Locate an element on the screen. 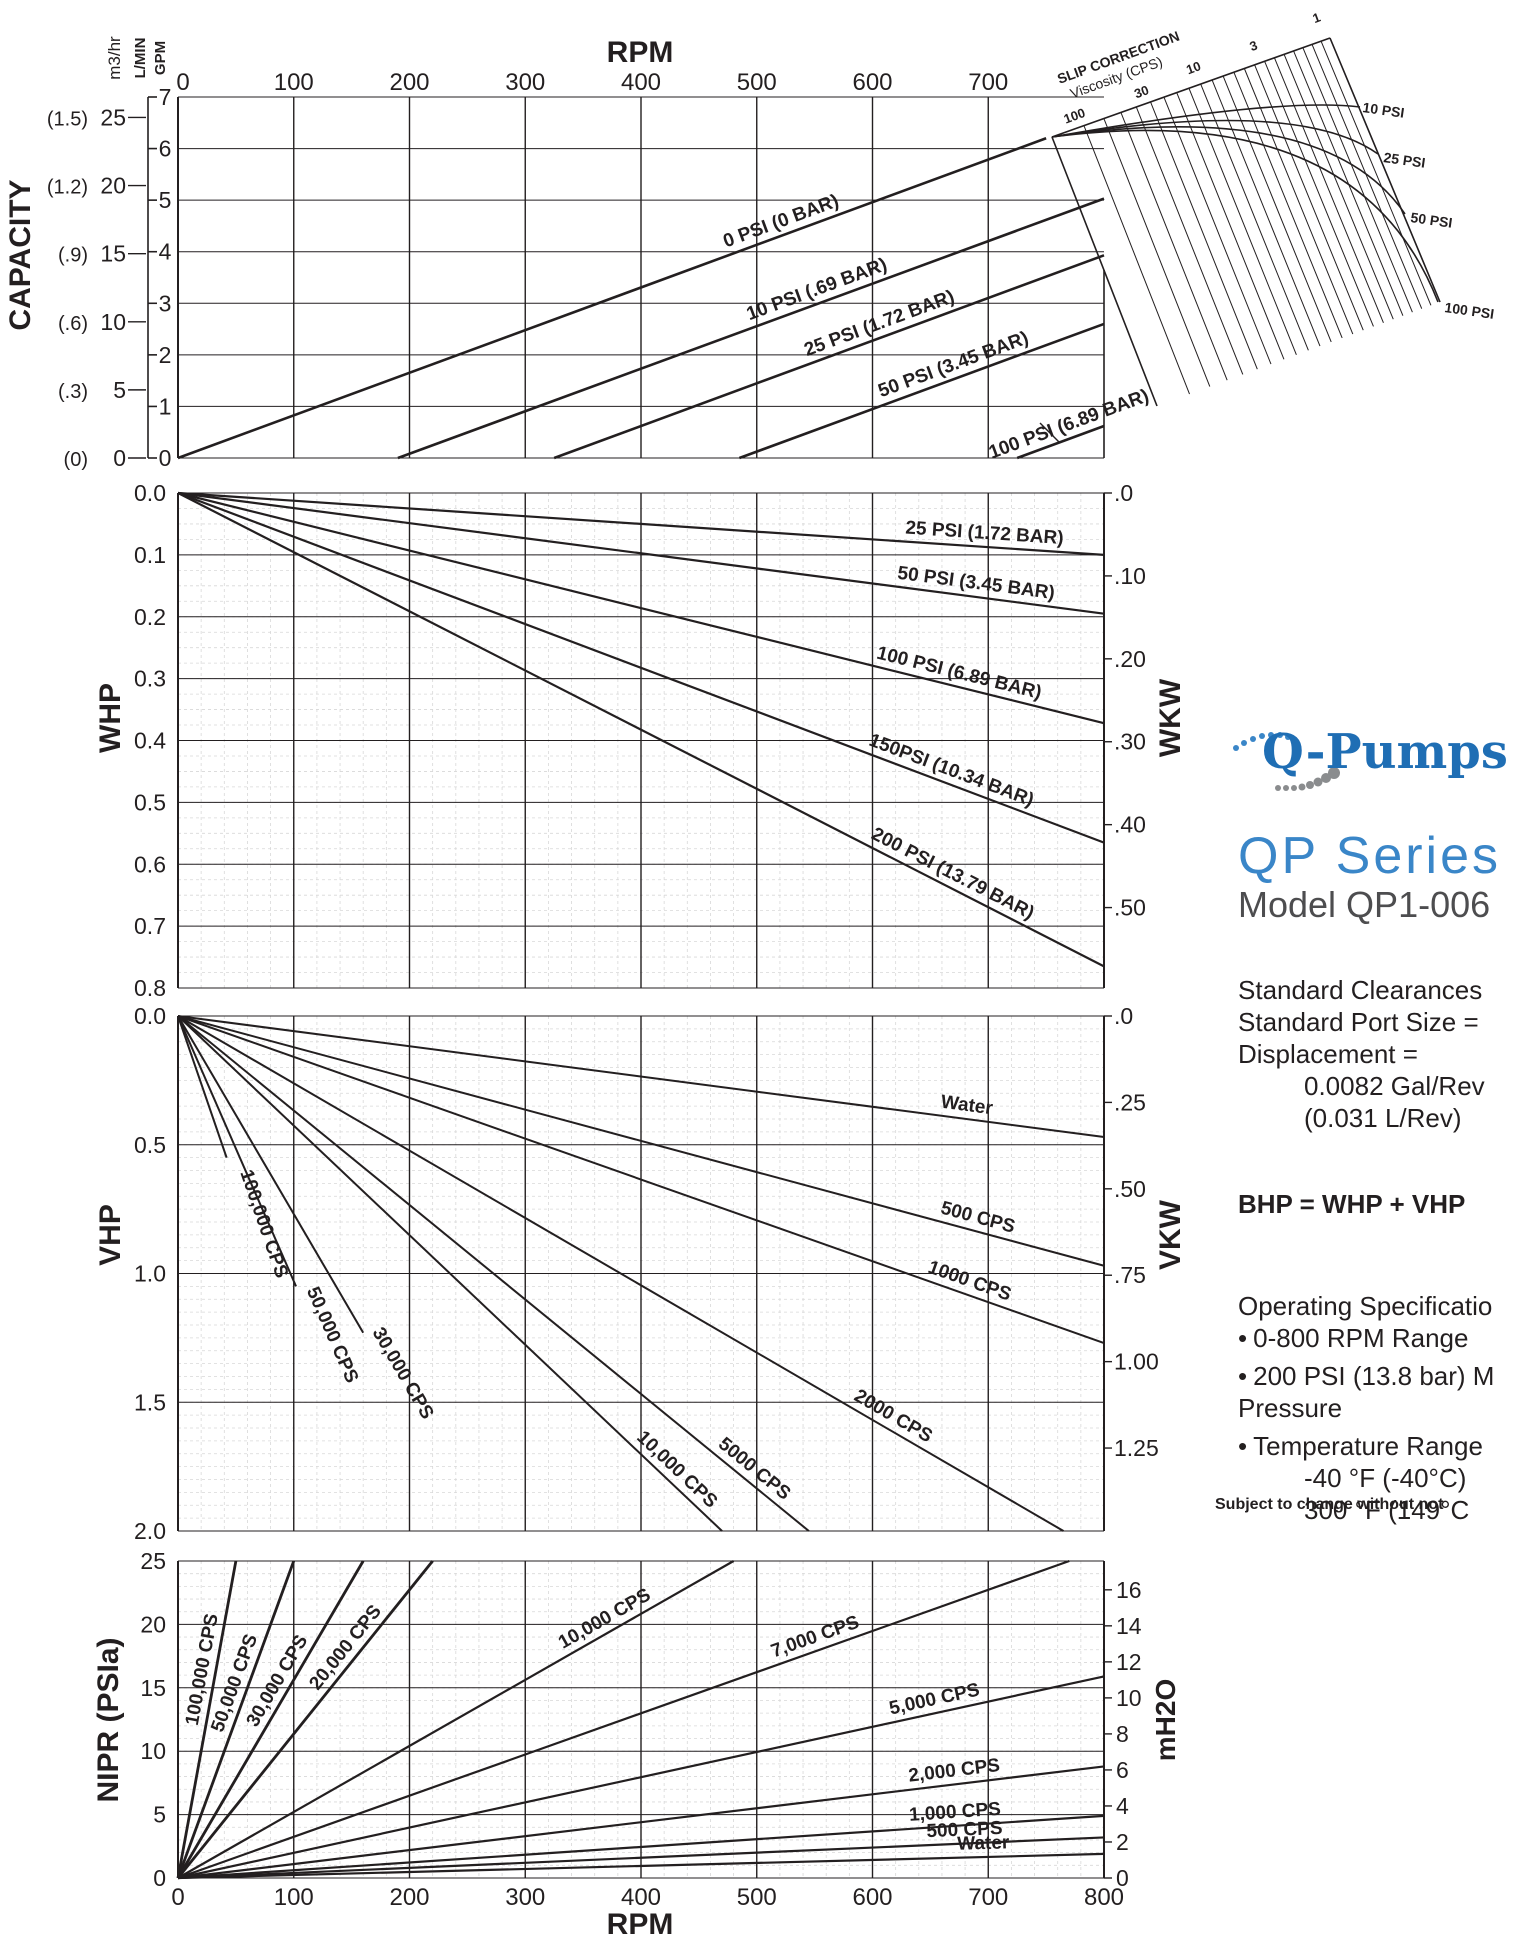 This screenshot has width=1518, height=1940. vhp-series-label: 5000 CPS is located at coordinates (754, 1469).